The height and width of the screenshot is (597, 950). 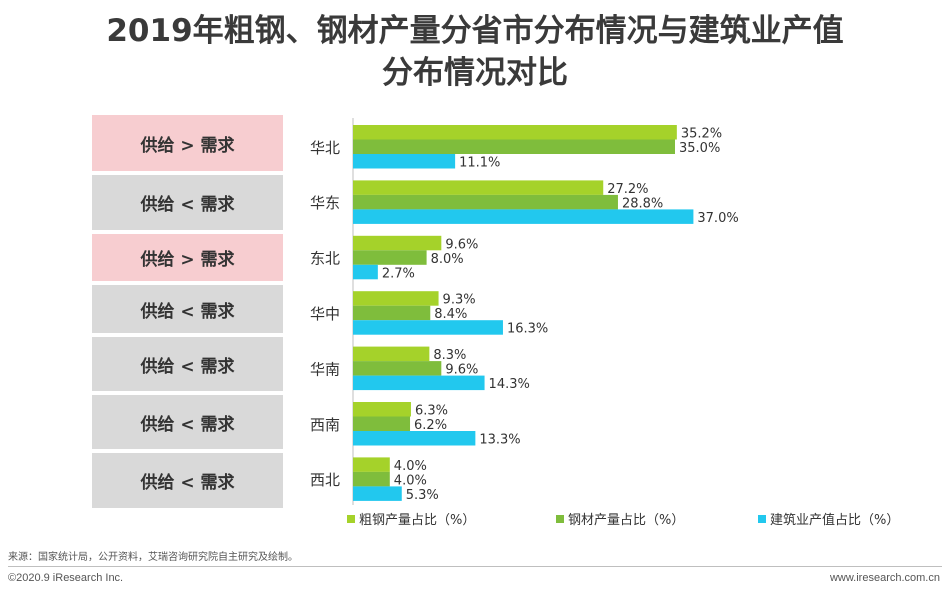 I want to click on category-label: 华东, so click(x=325, y=203).